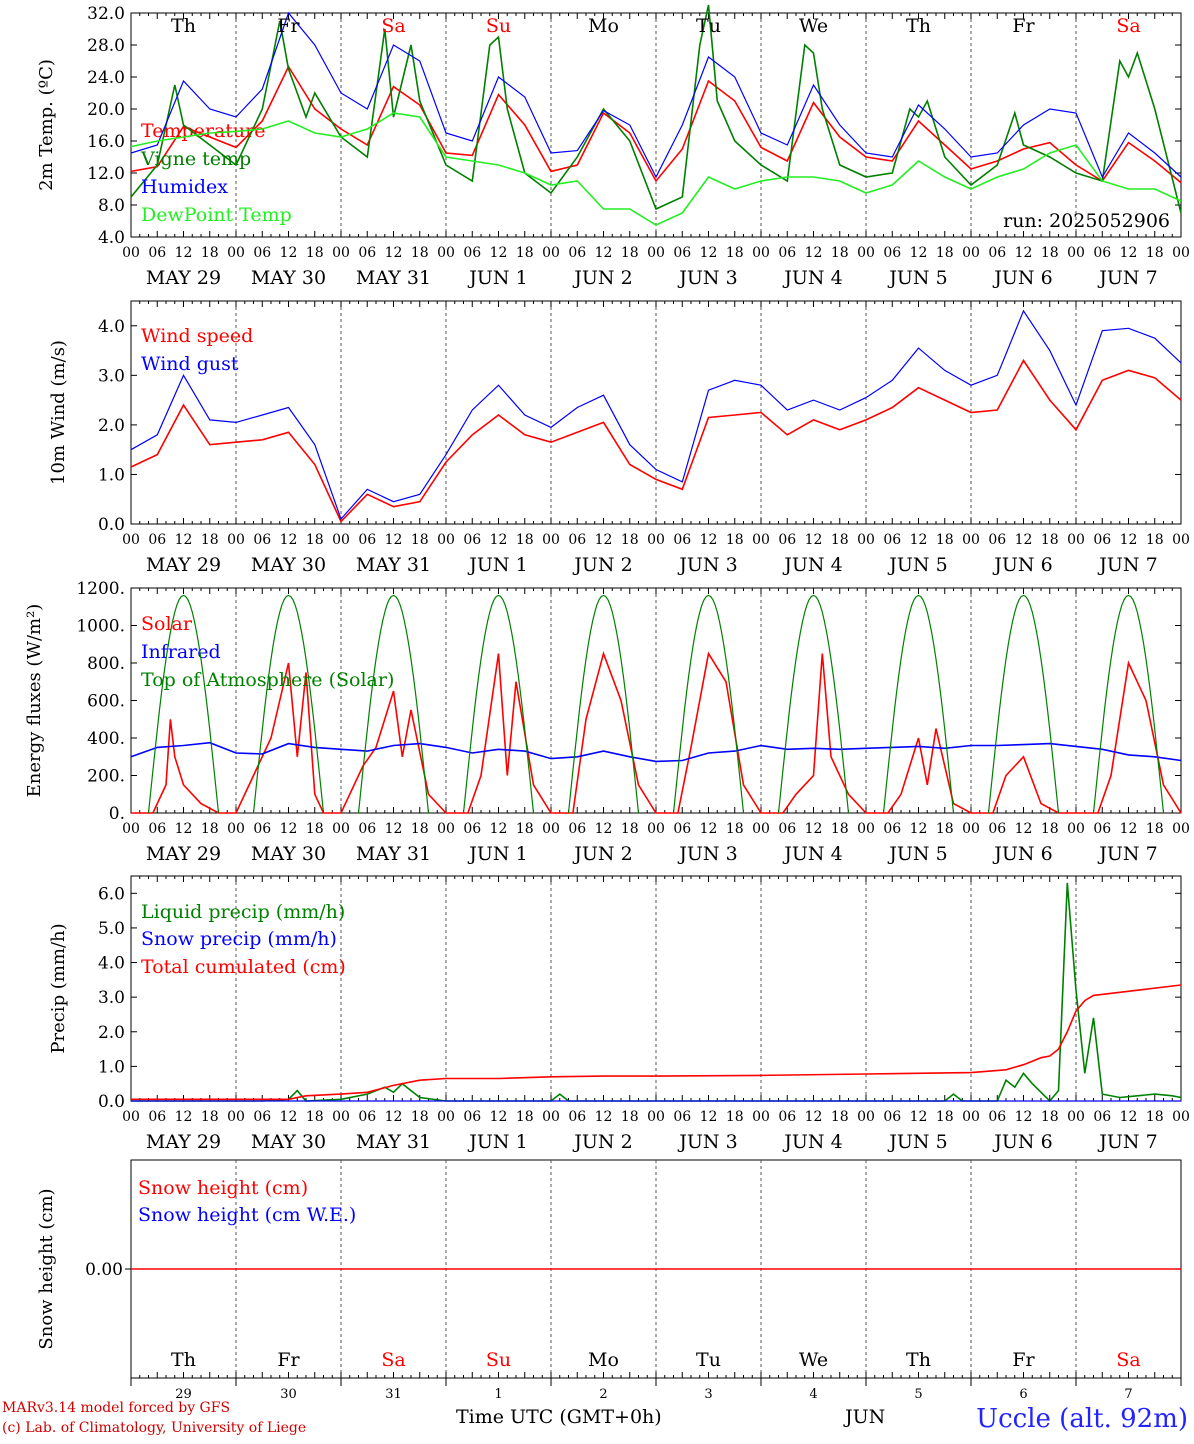  Describe the element at coordinates (243, 912) in the screenshot. I see `panel4-legend-1: Liquid precip (mm/h)` at that location.